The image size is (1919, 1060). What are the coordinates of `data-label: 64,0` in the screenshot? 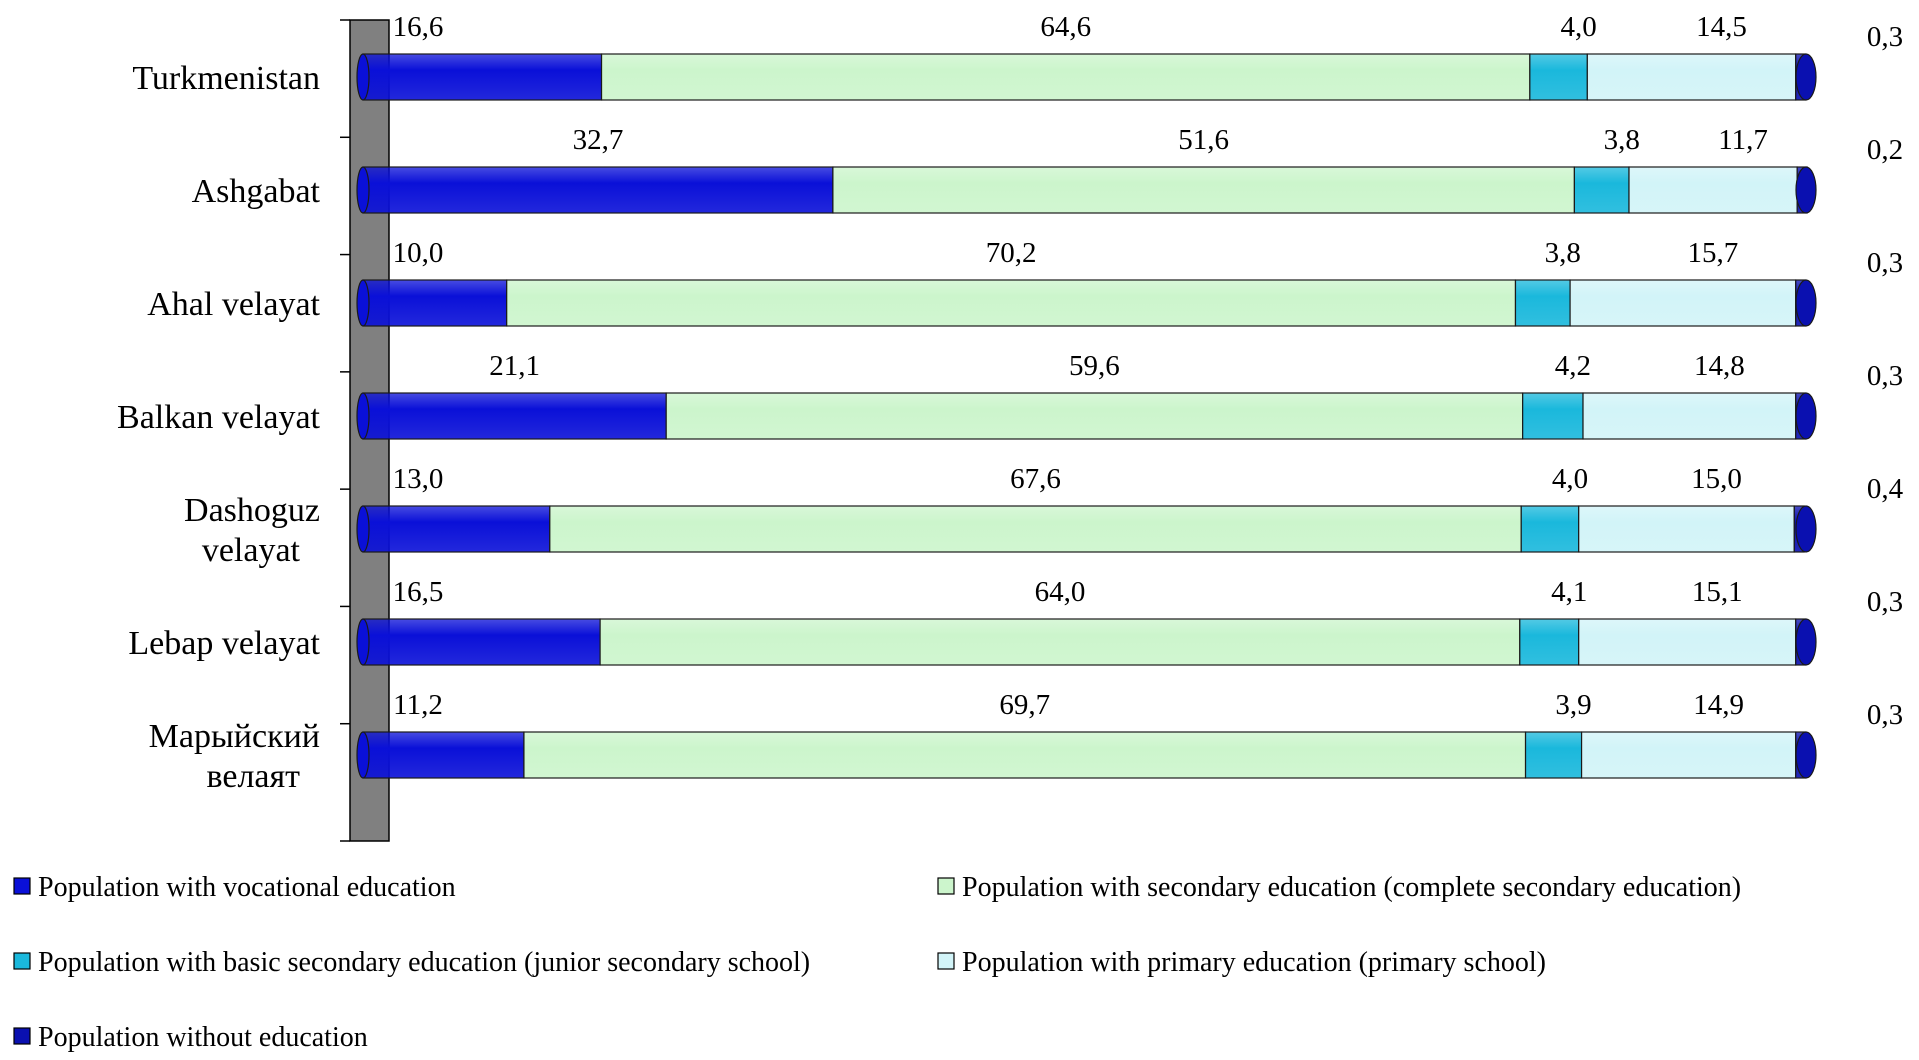 It's located at (1060, 592).